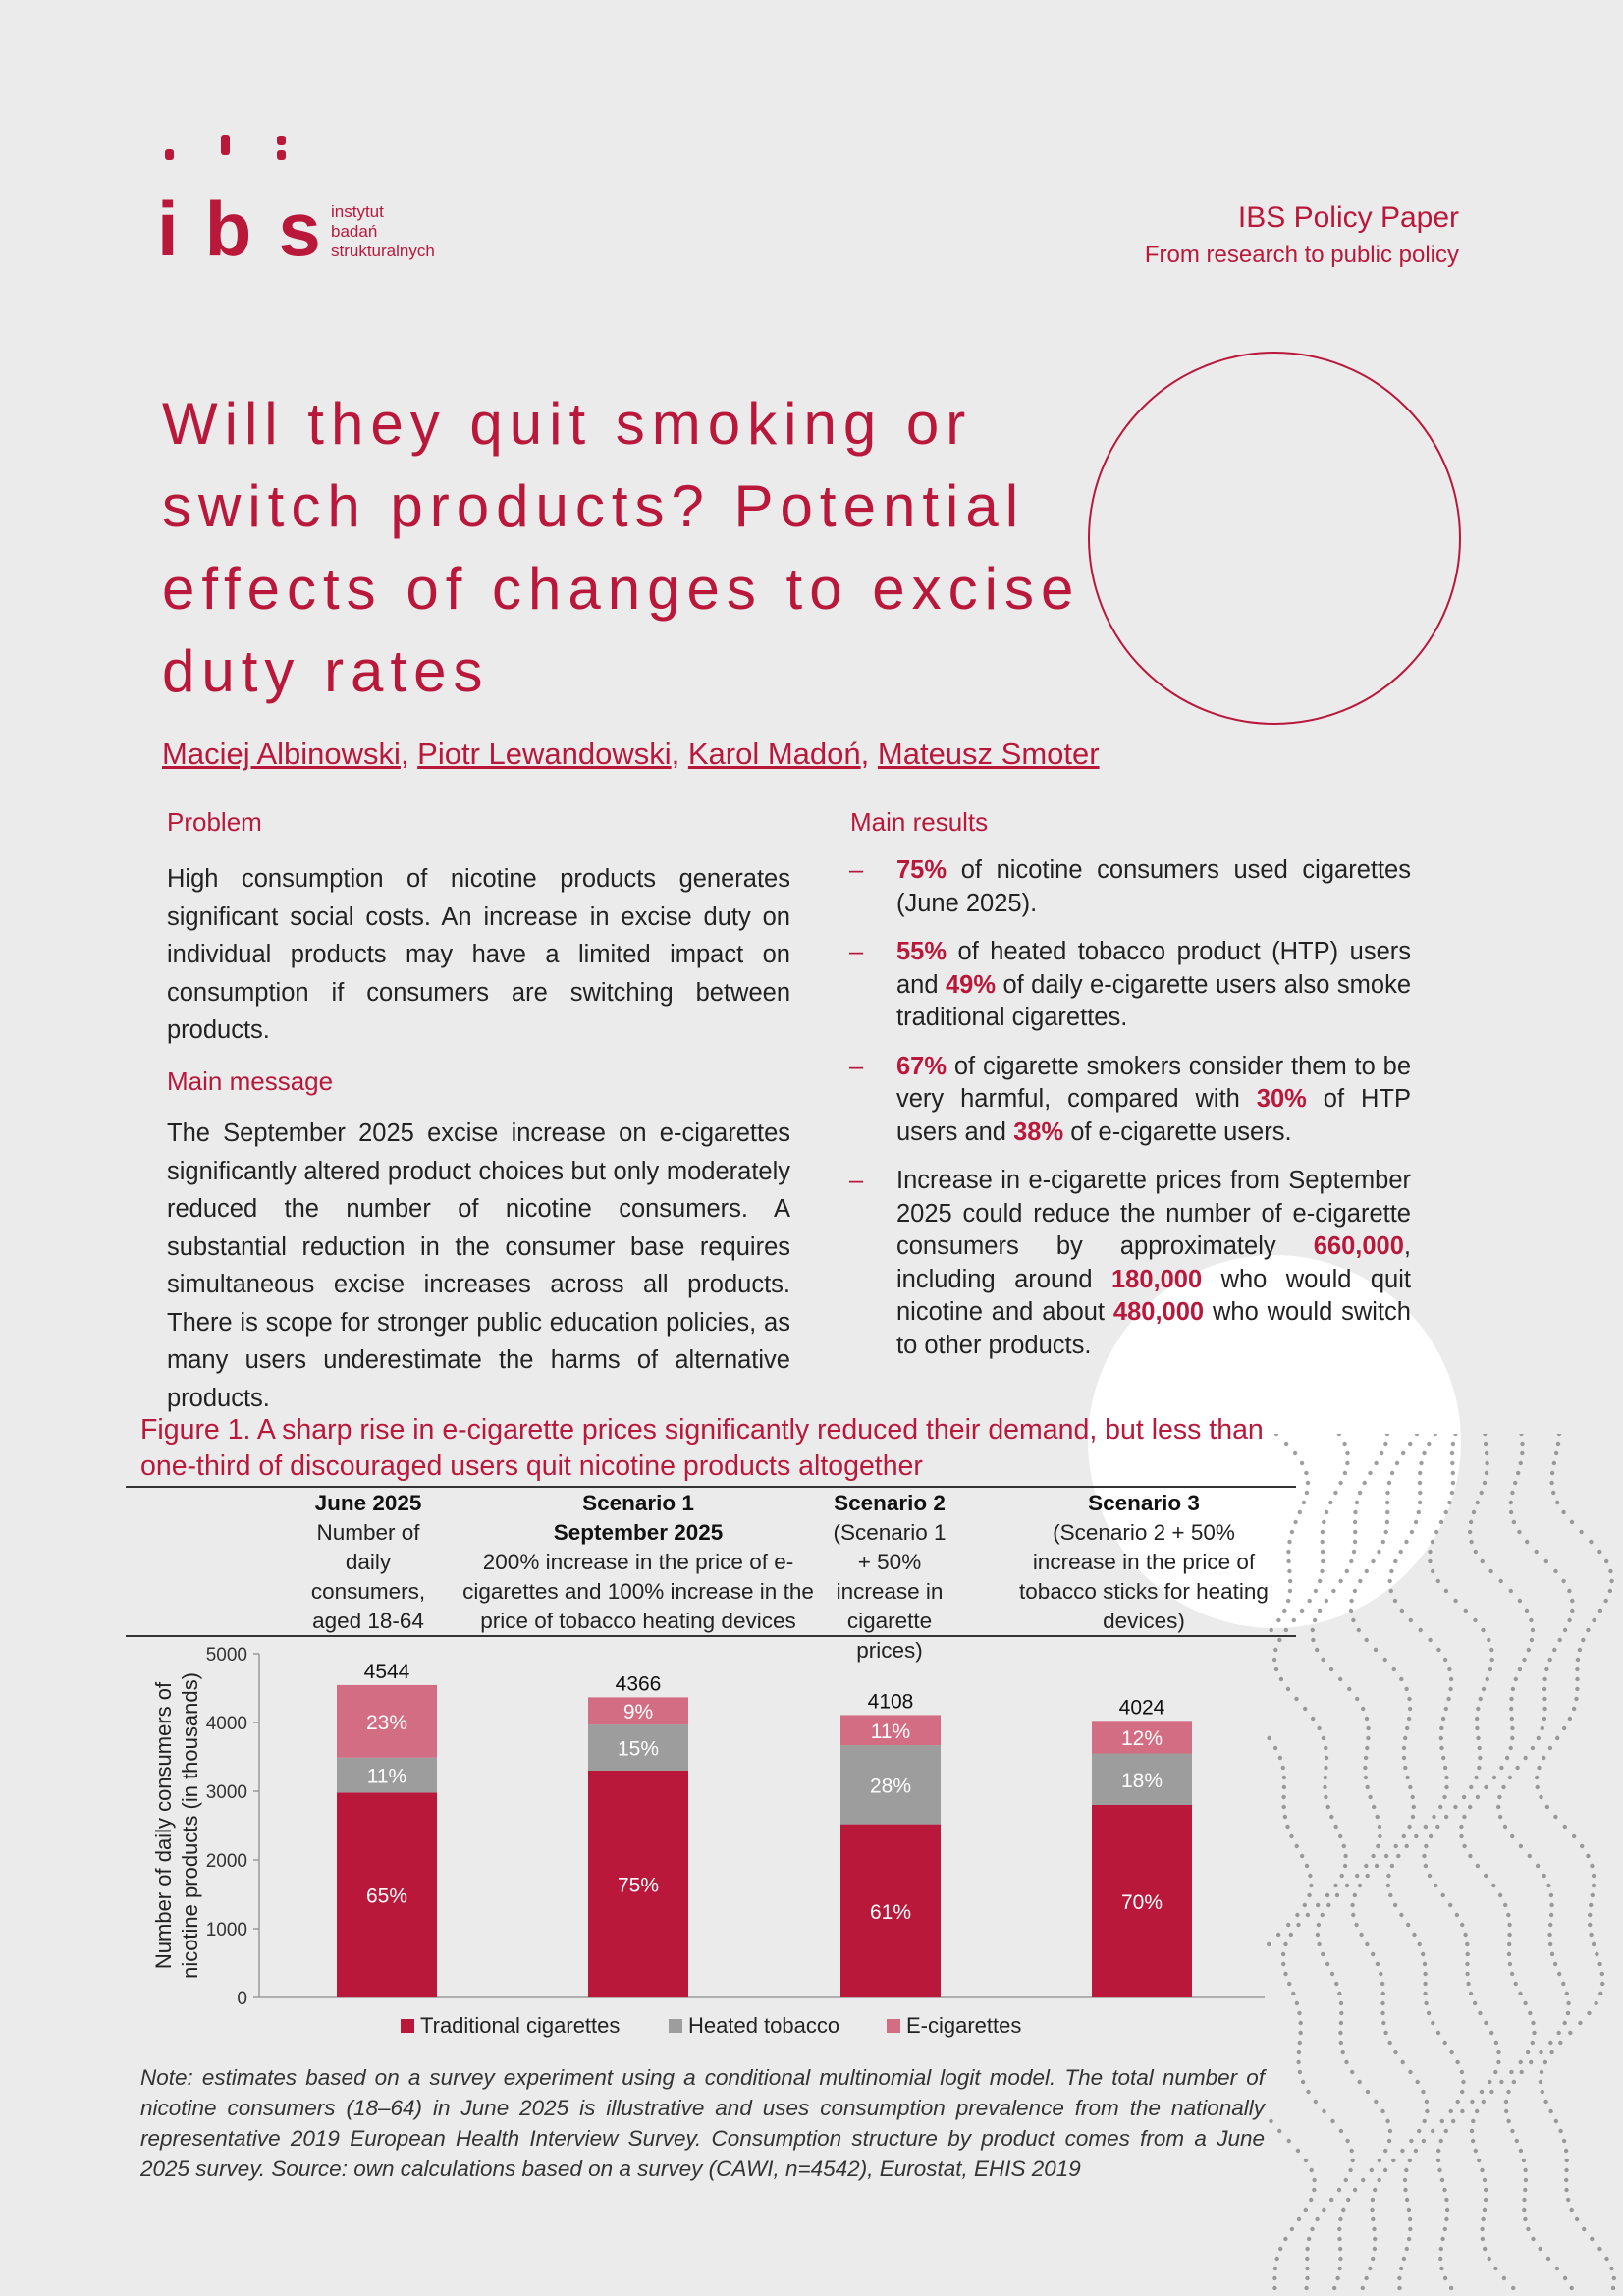 This screenshot has height=2296, width=1623. What do you see at coordinates (1142, 1781) in the screenshot?
I see `data-label: 18%` at bounding box center [1142, 1781].